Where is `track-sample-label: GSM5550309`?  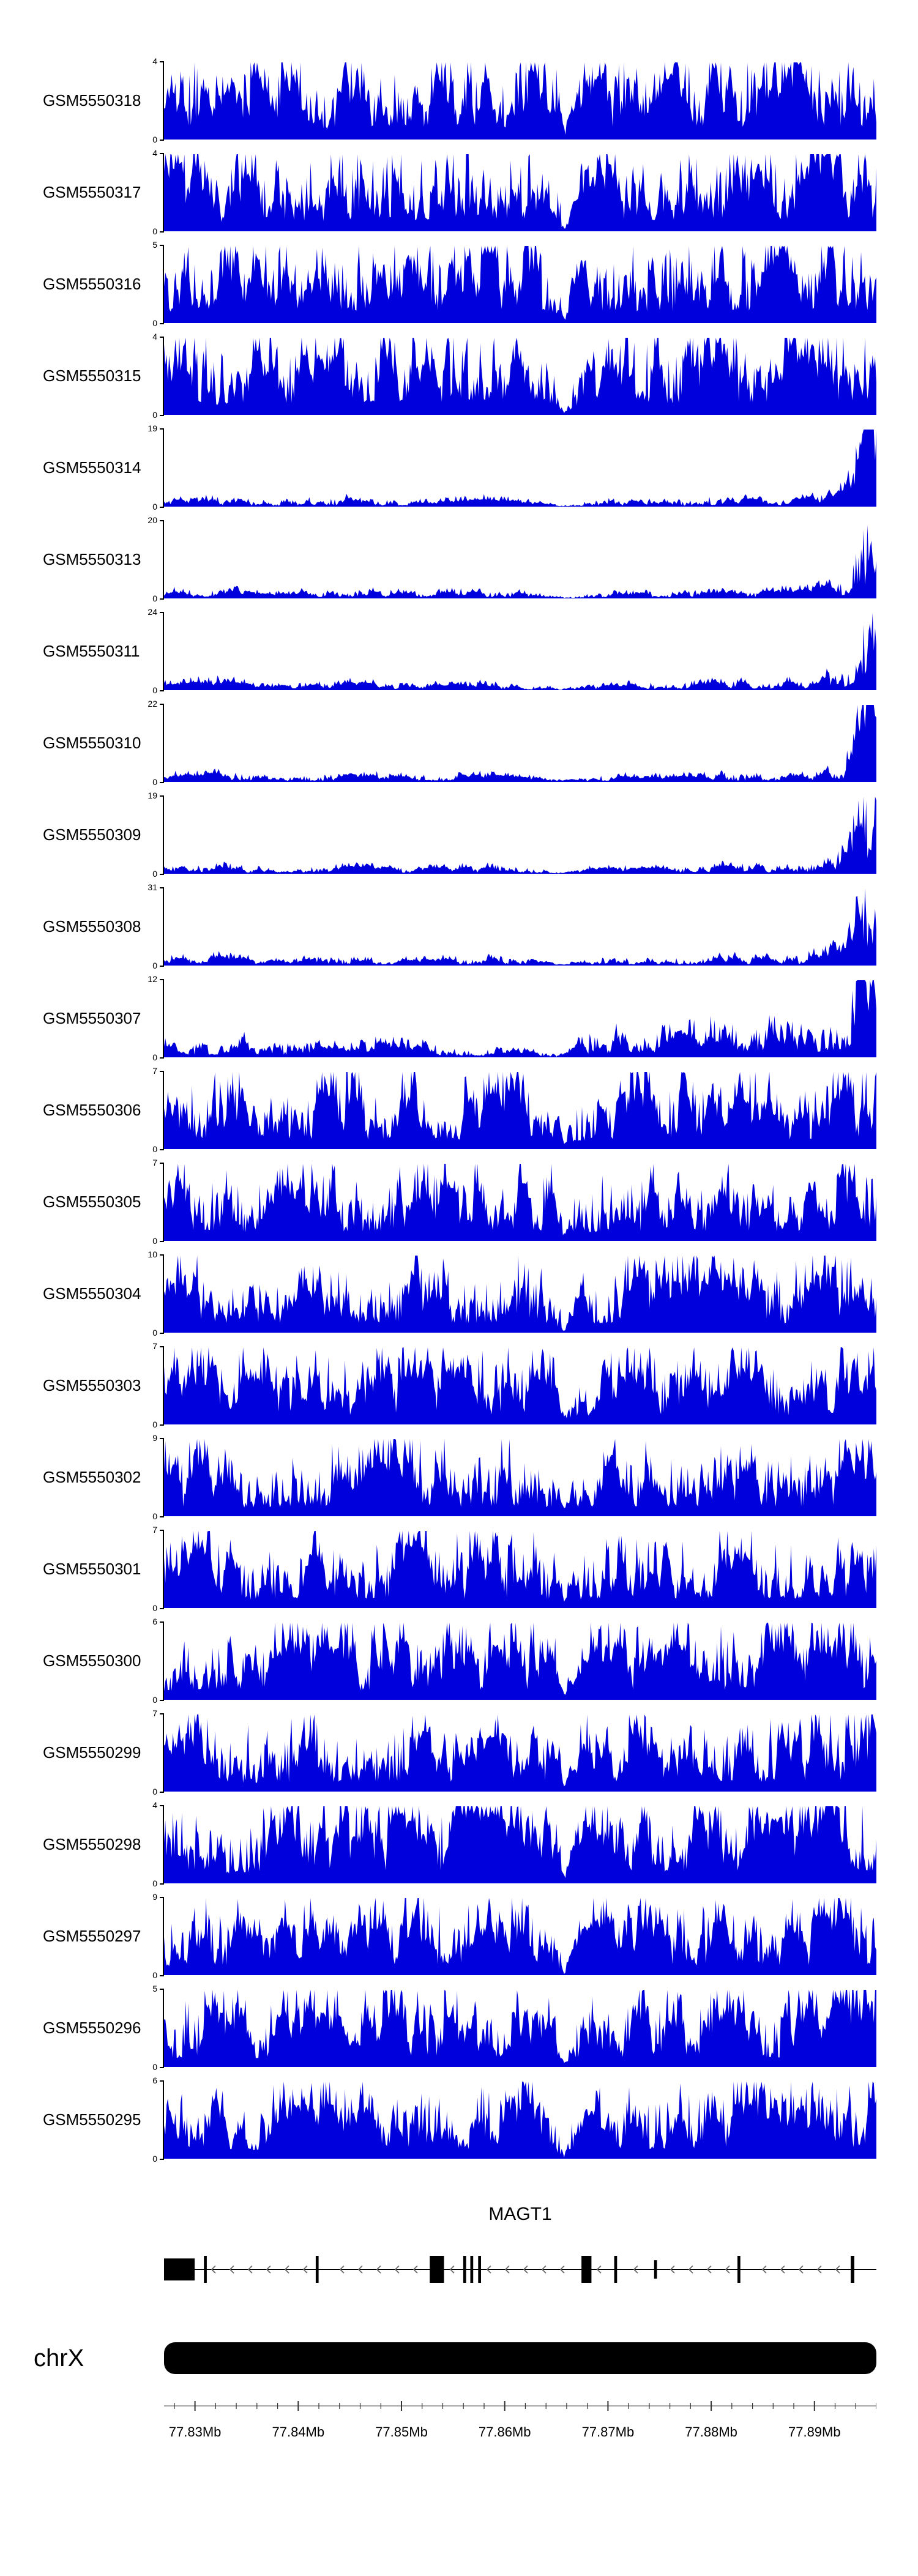 track-sample-label: GSM5550309 is located at coordinates (92, 835).